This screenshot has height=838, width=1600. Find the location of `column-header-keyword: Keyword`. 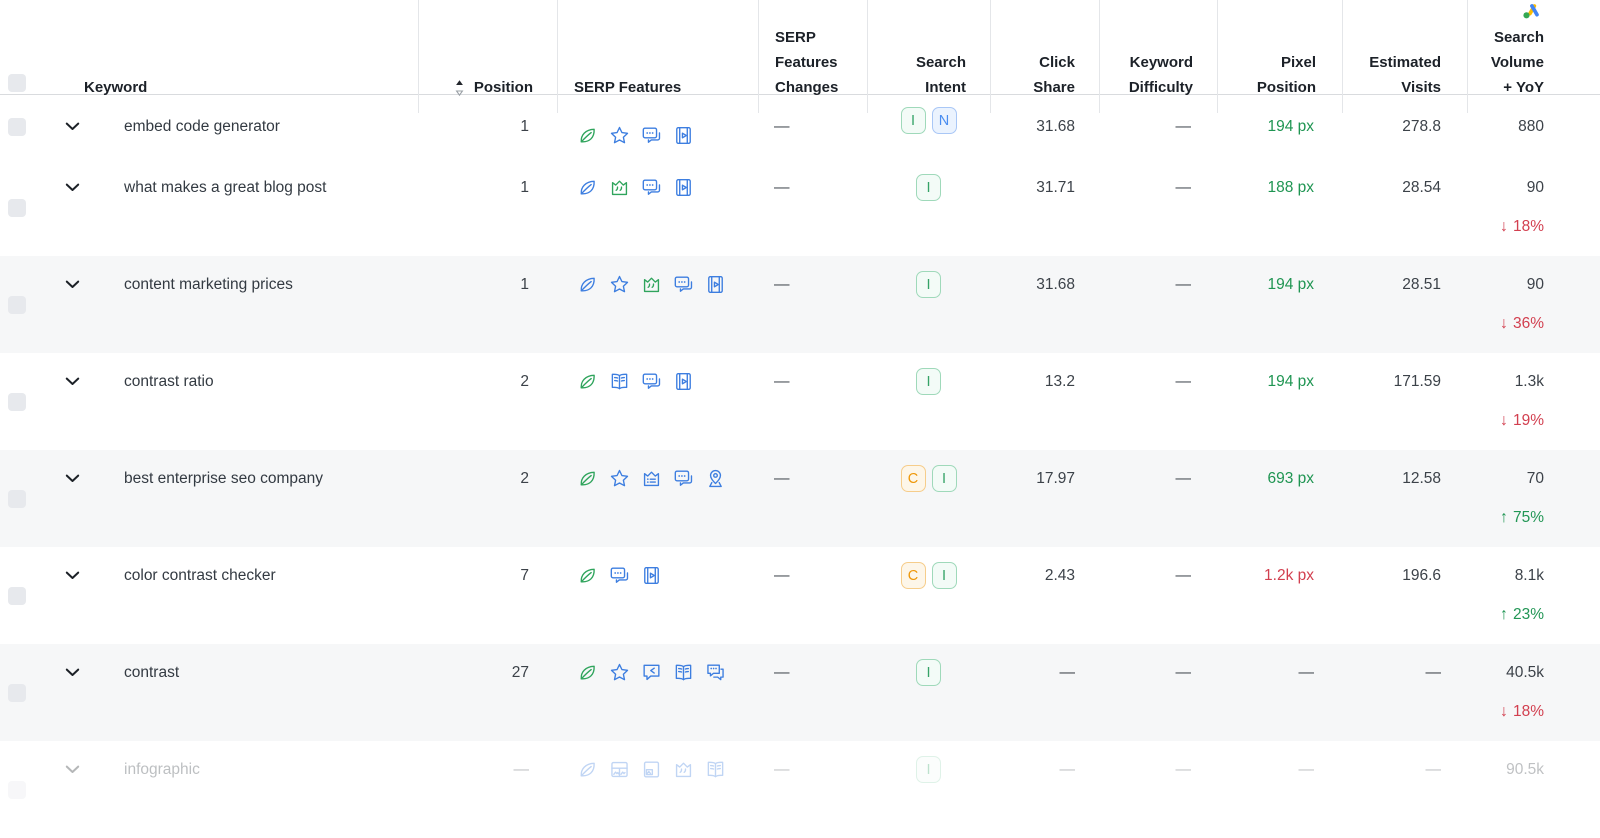

column-header-keyword: Keyword is located at coordinates (234, 56).